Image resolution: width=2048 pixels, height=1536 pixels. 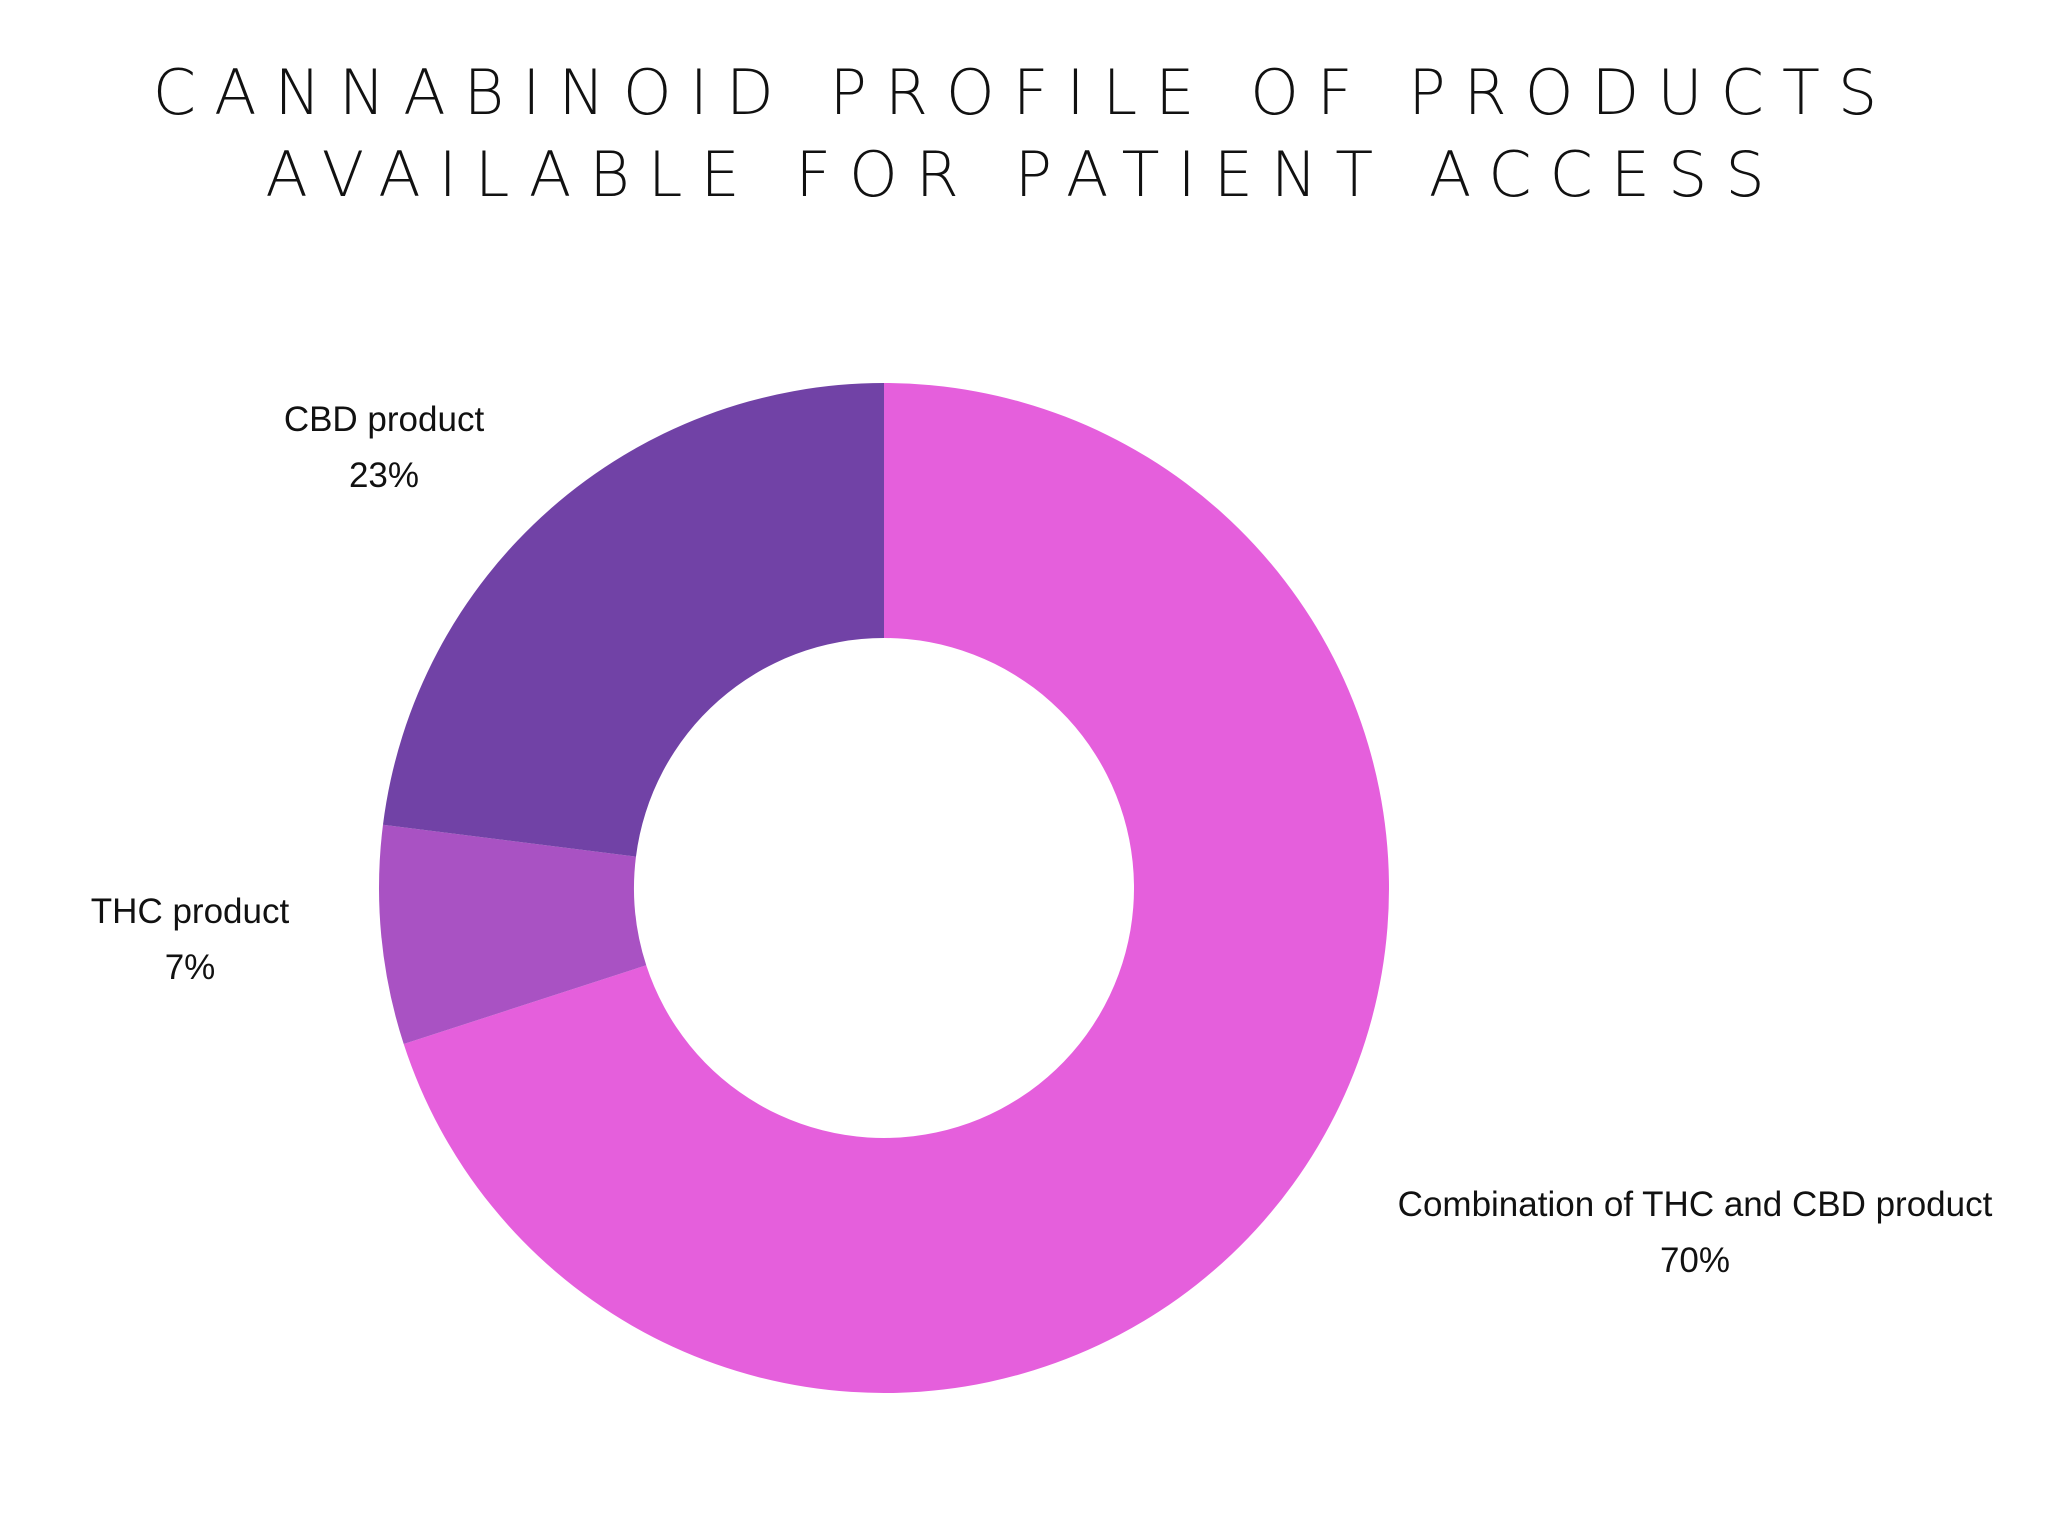 I want to click on label-cbd-product: CBD product 23%, so click(x=384, y=448).